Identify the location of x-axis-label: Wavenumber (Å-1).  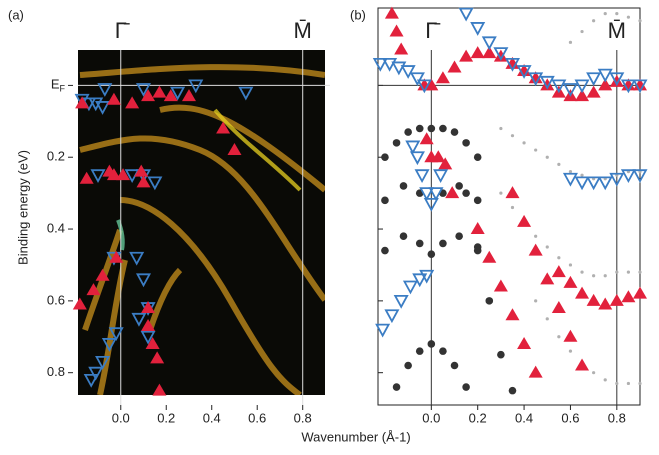
(355, 436).